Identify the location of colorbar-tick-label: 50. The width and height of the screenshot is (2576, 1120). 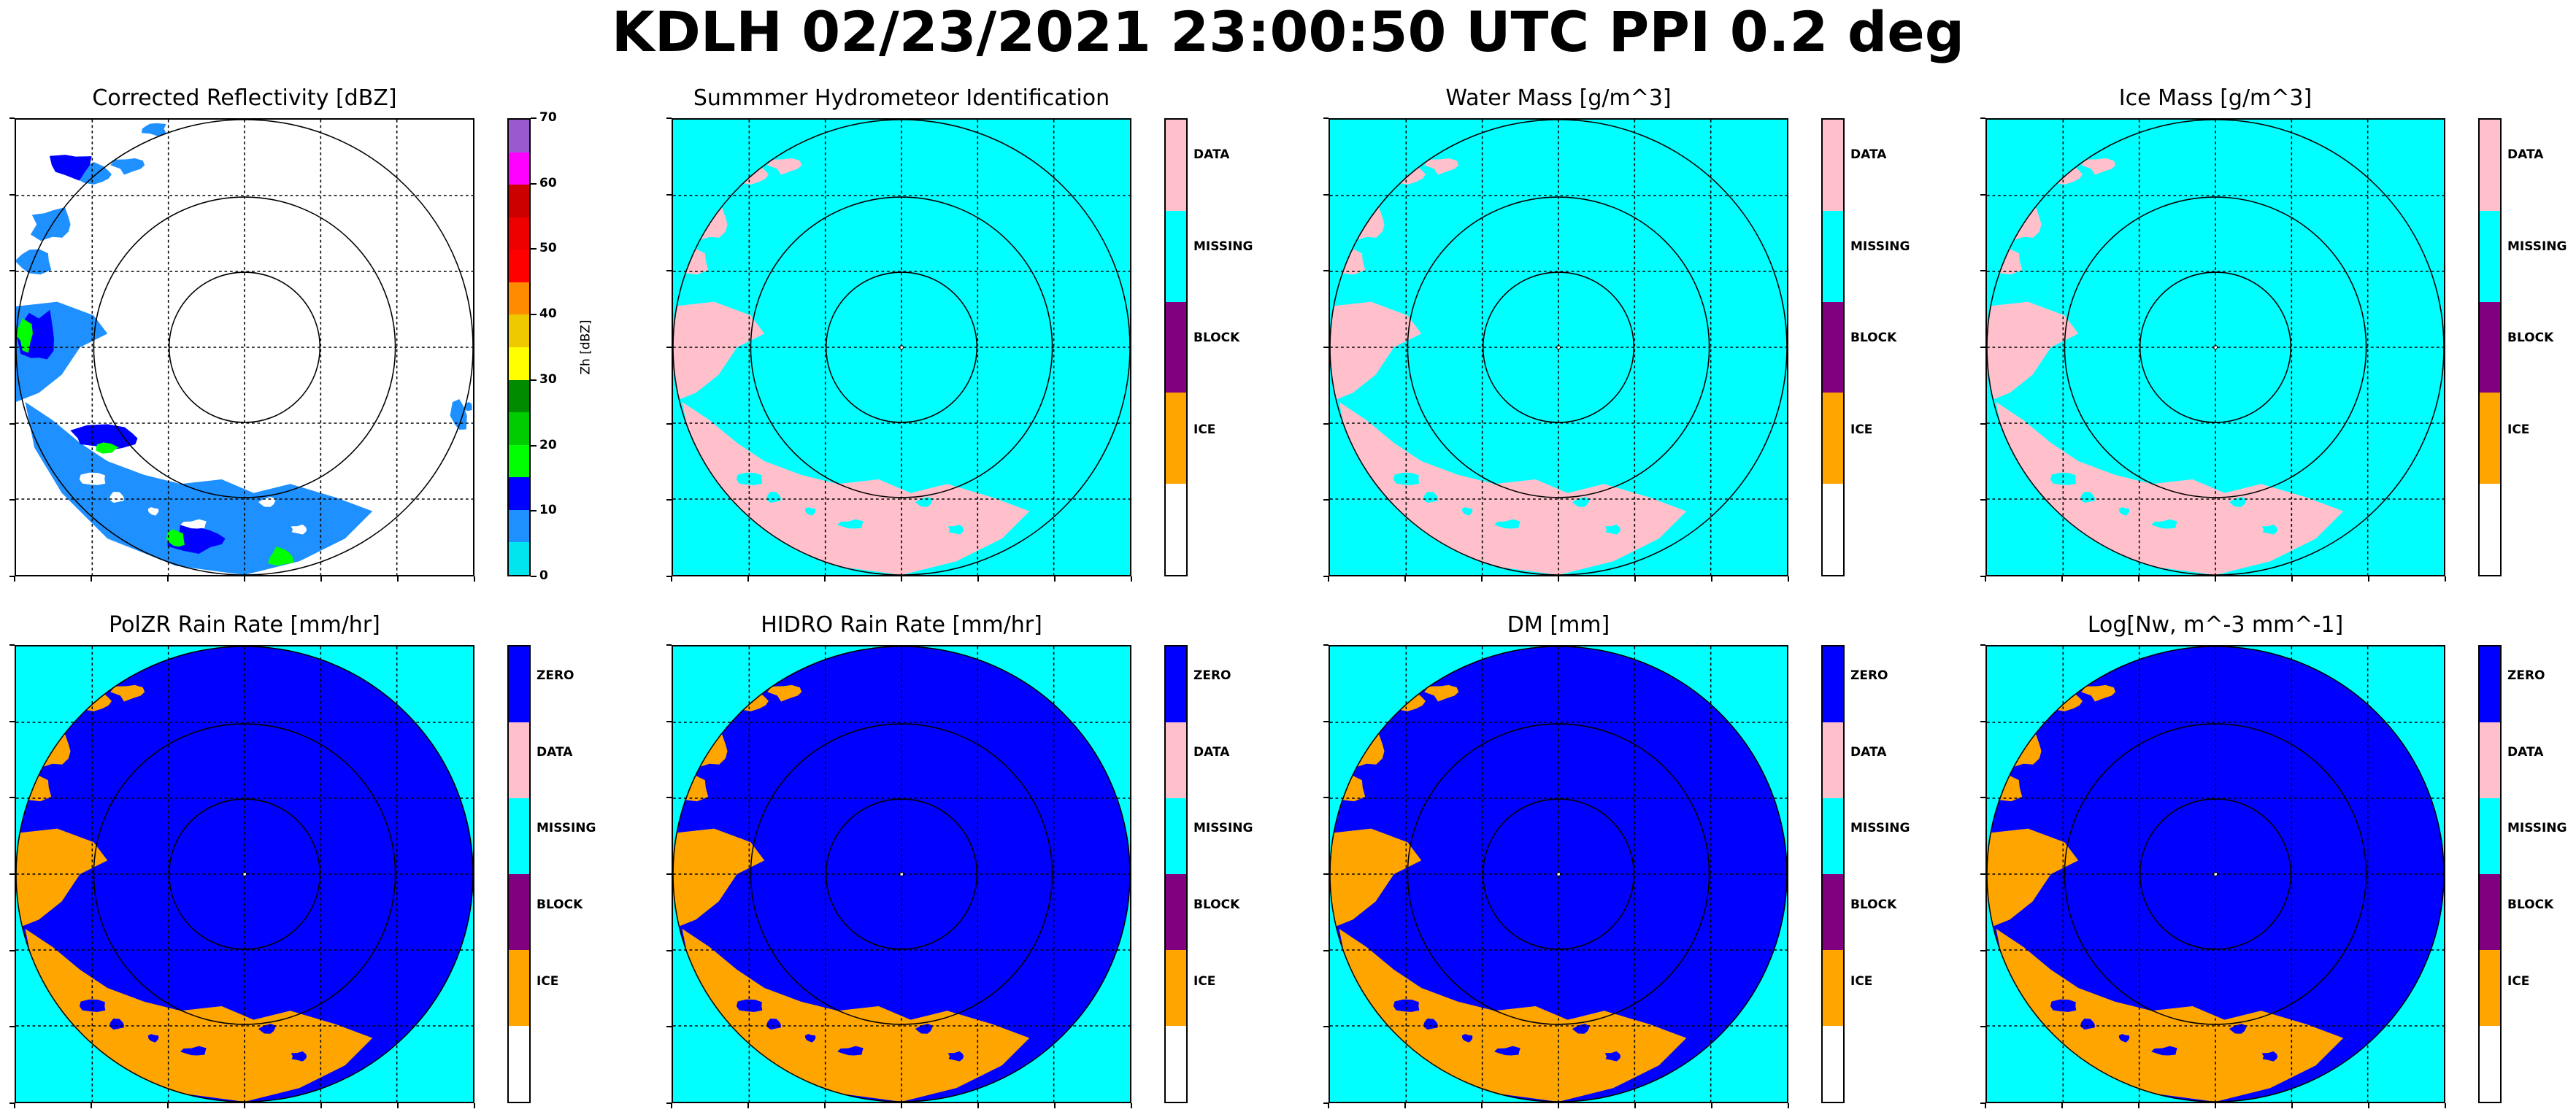
(548, 248).